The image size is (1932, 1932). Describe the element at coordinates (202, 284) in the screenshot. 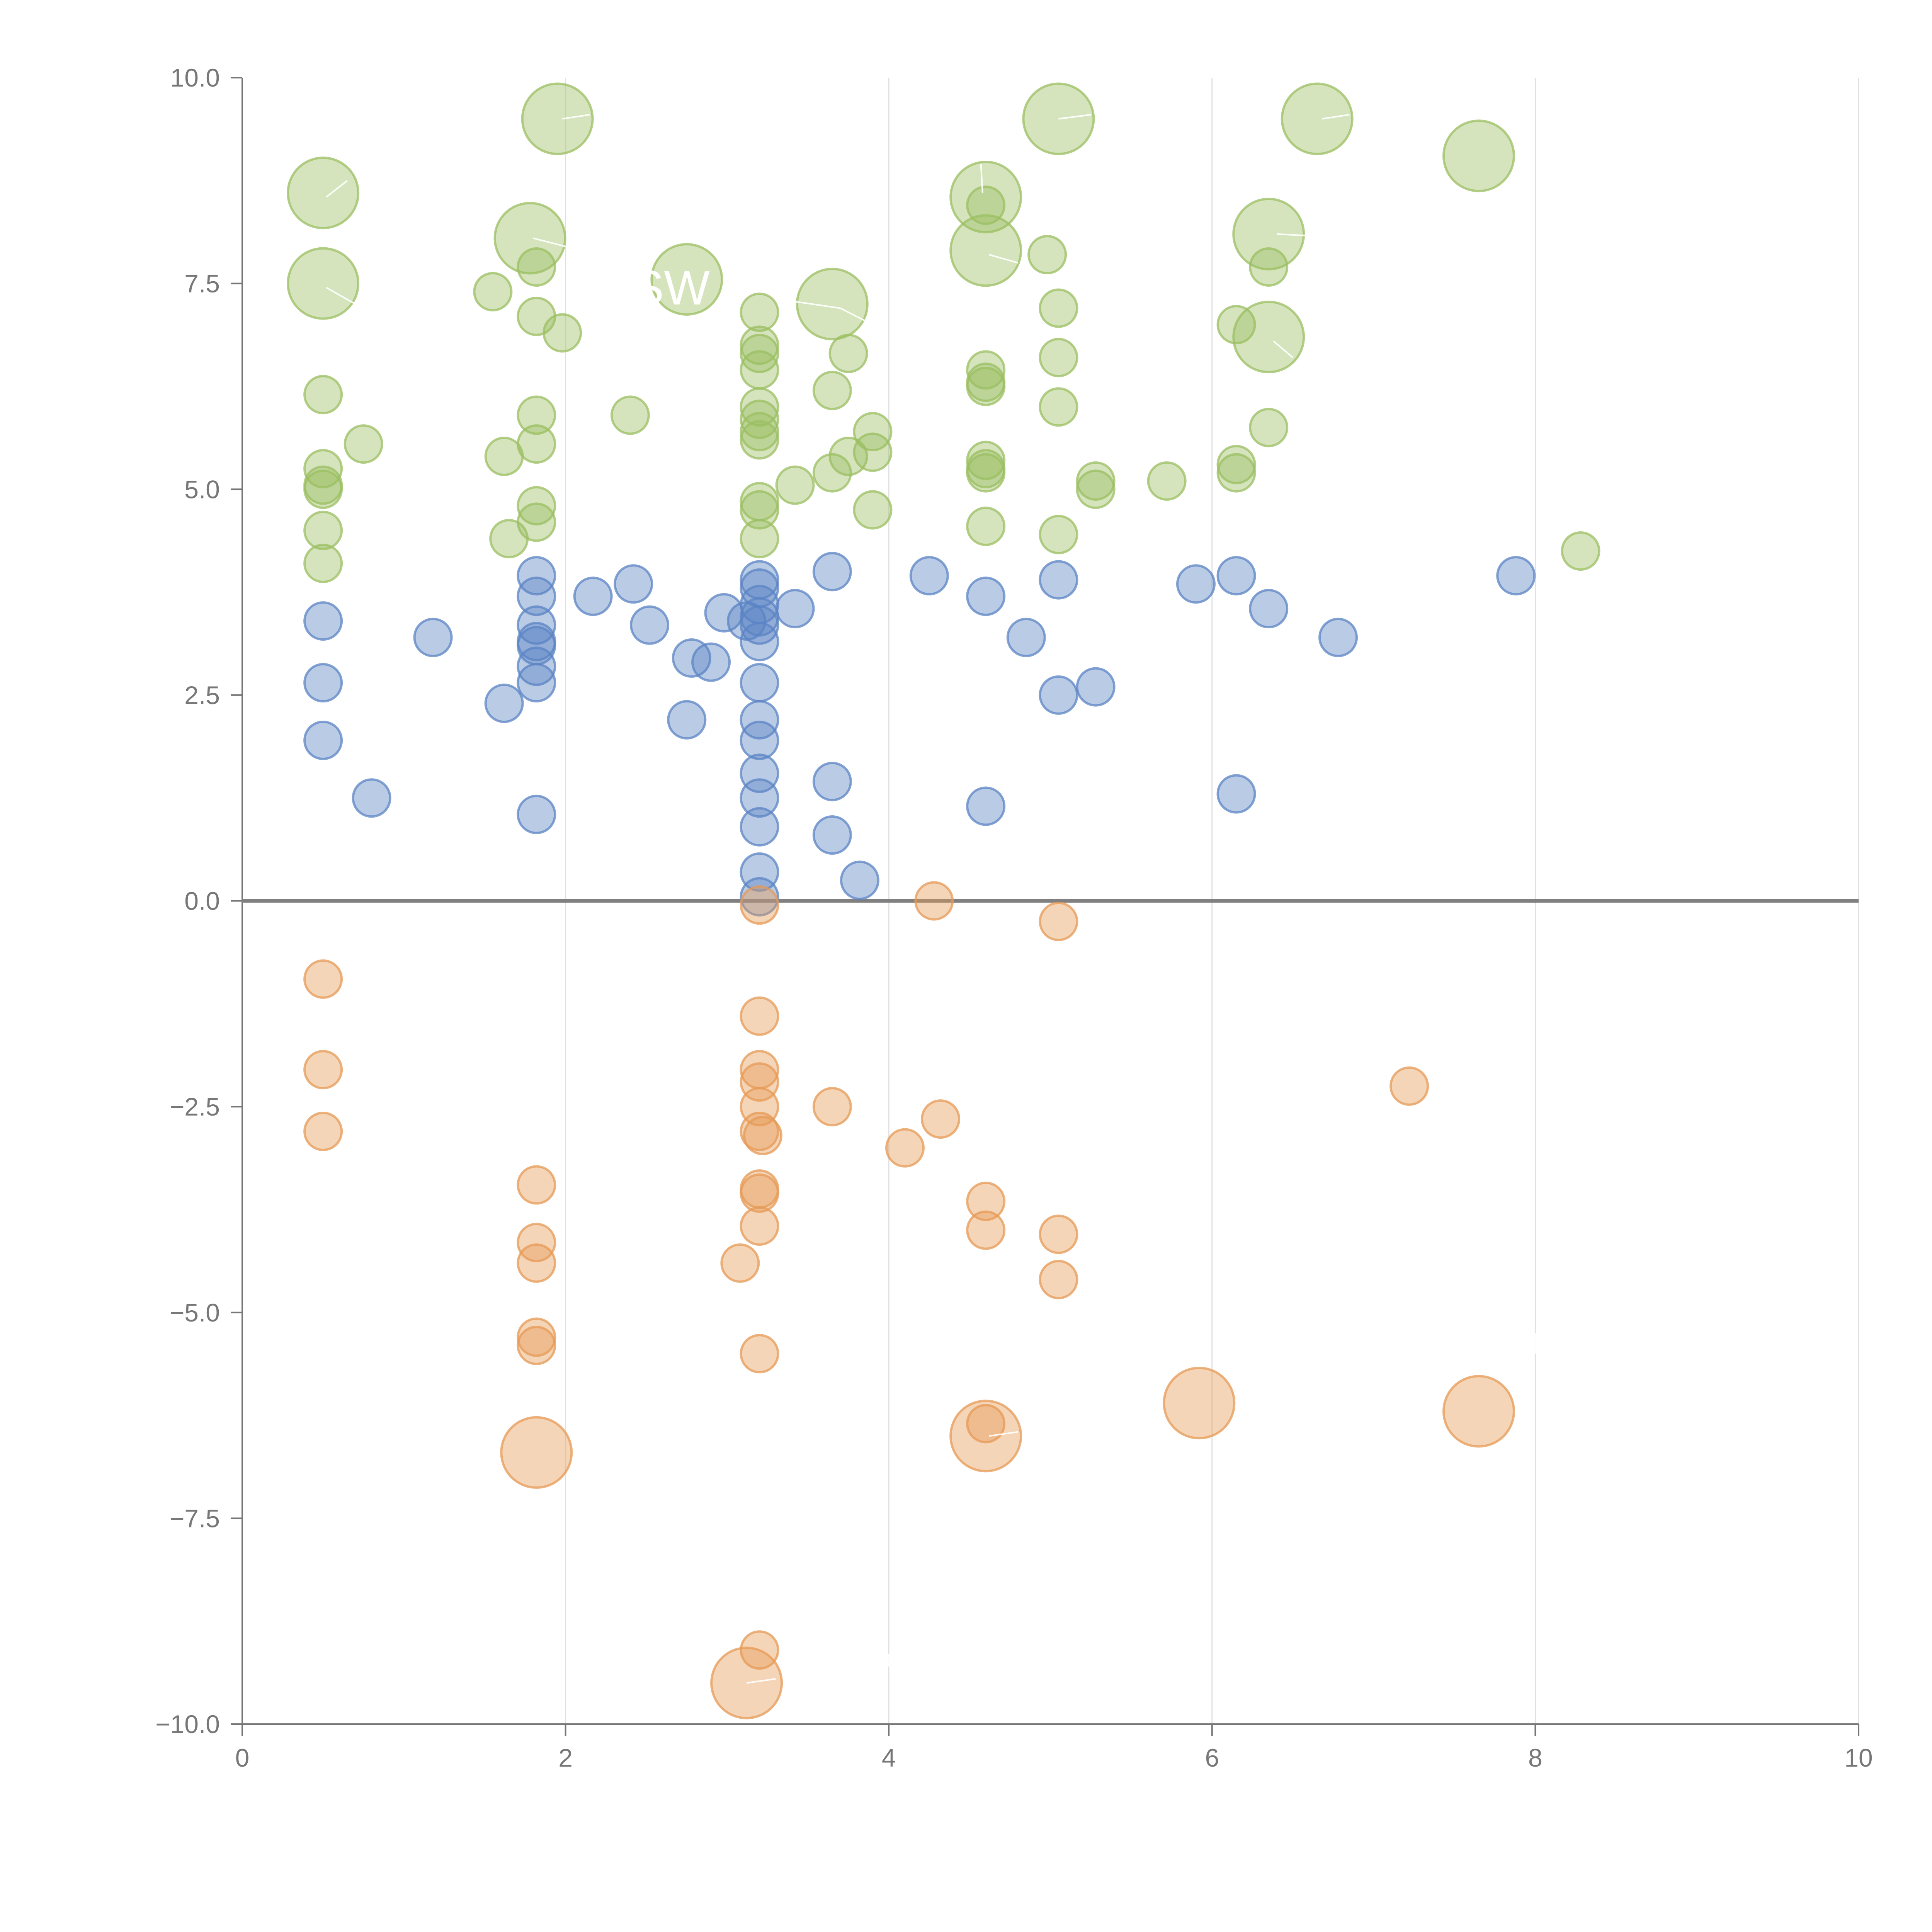

I see `y-tick-label: 7.5` at that location.